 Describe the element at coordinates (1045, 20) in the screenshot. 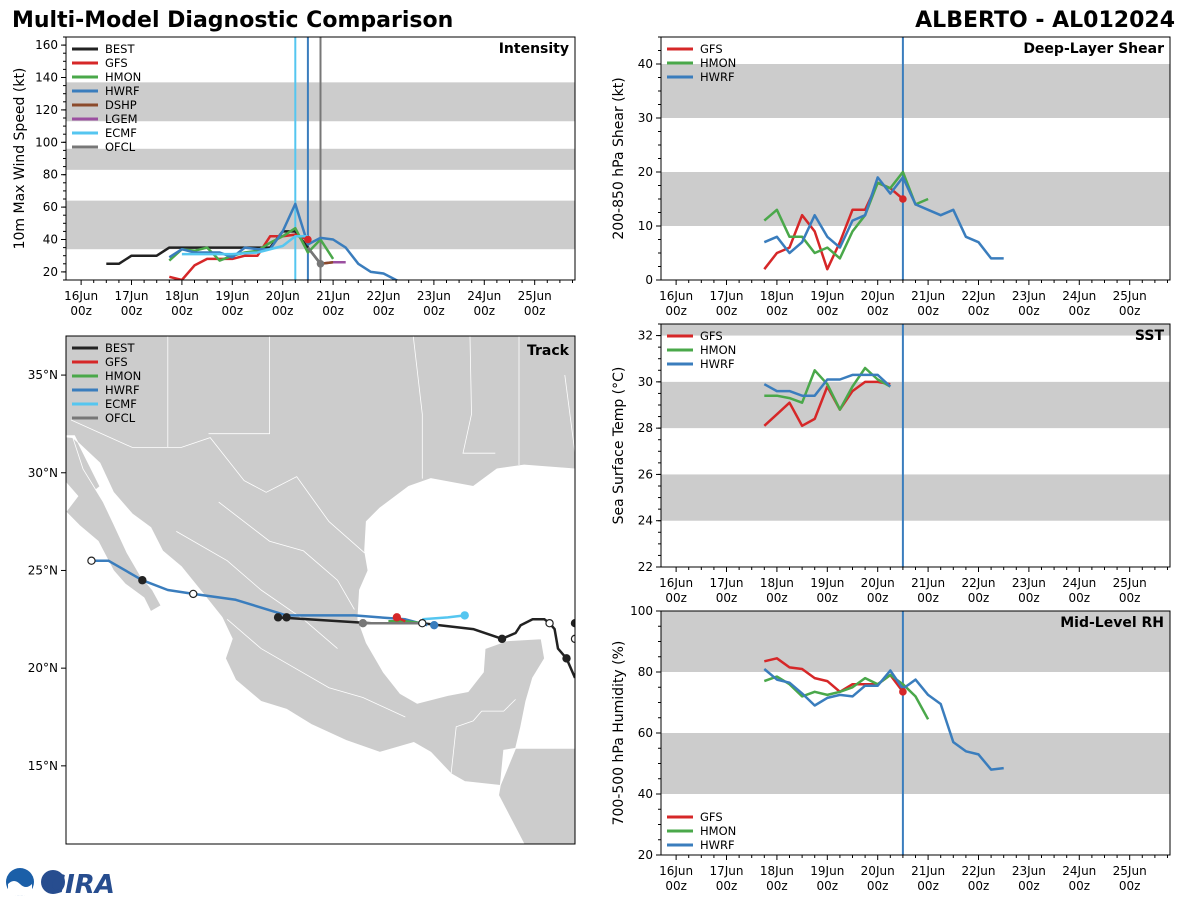

I see `storm-id-title: ALBERTO - AL012024` at that location.